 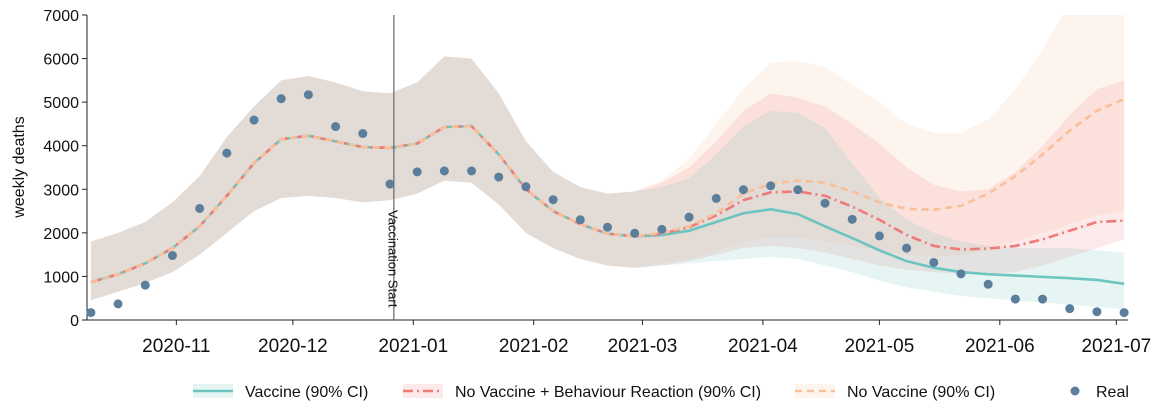 I want to click on x-tick-label: 2021-03, so click(x=643, y=346).